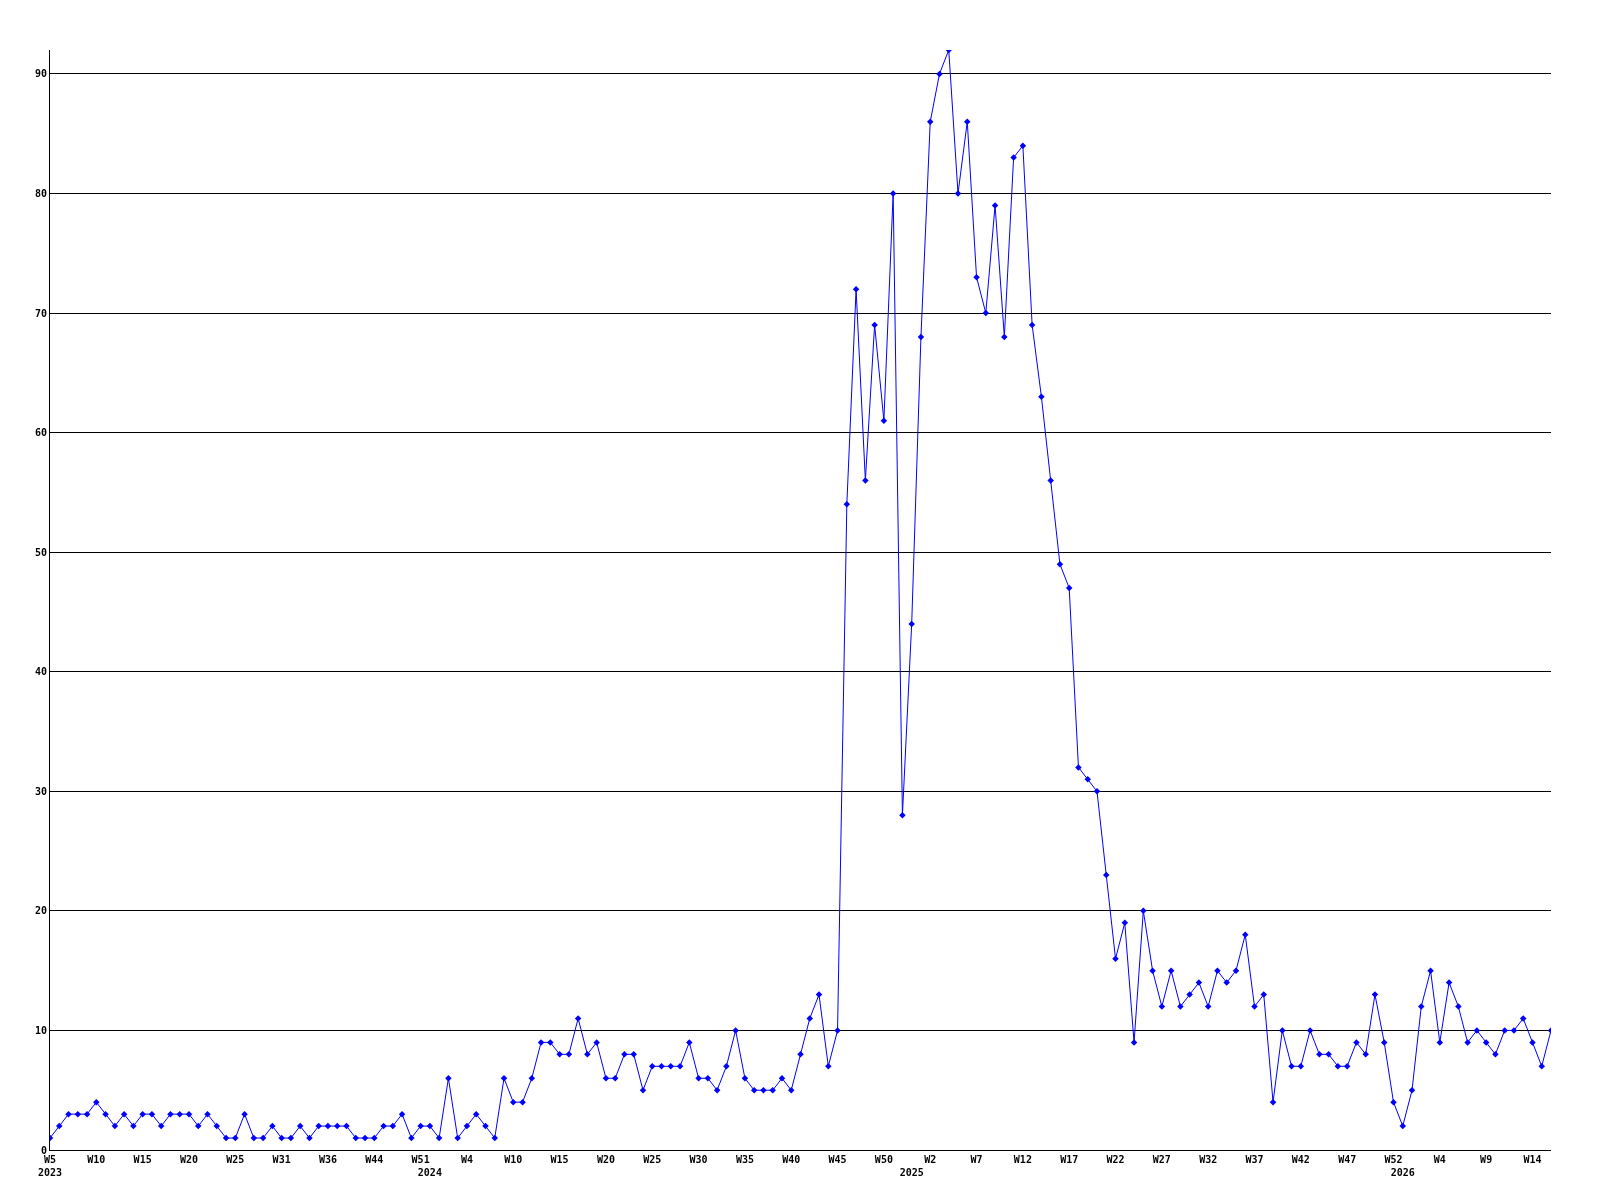 The height and width of the screenshot is (1200, 1600). What do you see at coordinates (40, 552) in the screenshot?
I see `y-tick-label: 50` at bounding box center [40, 552].